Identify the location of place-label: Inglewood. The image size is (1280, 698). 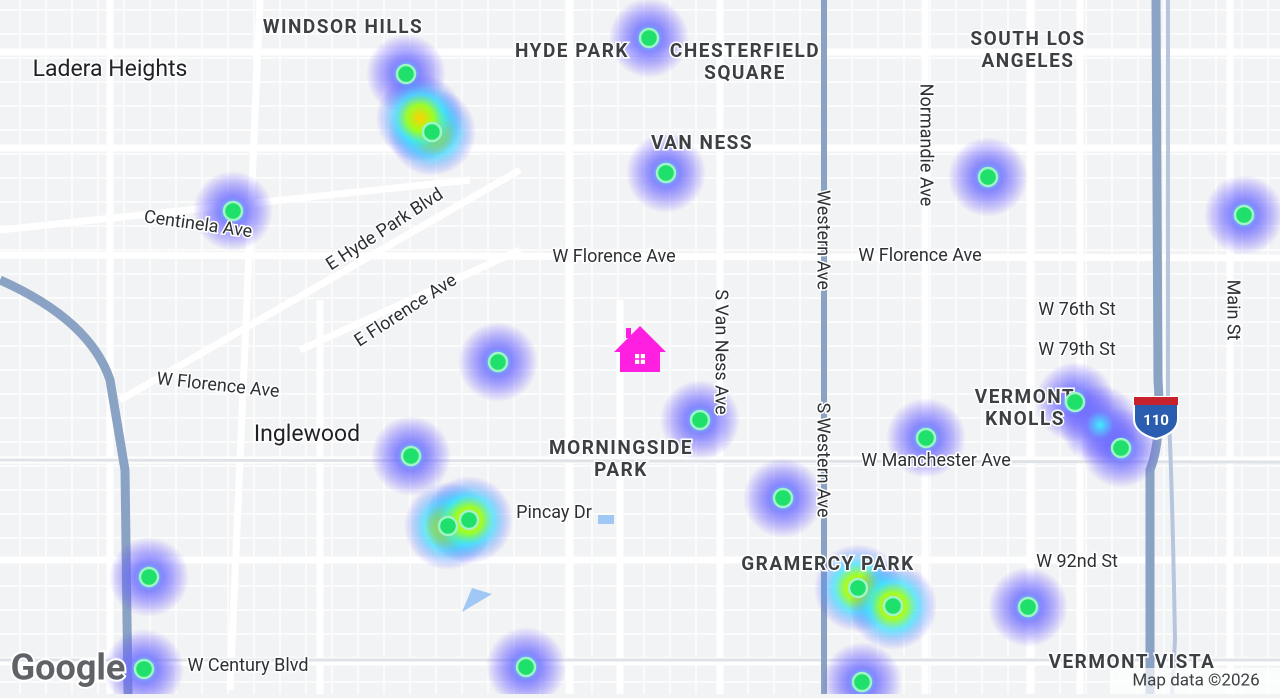
(307, 433).